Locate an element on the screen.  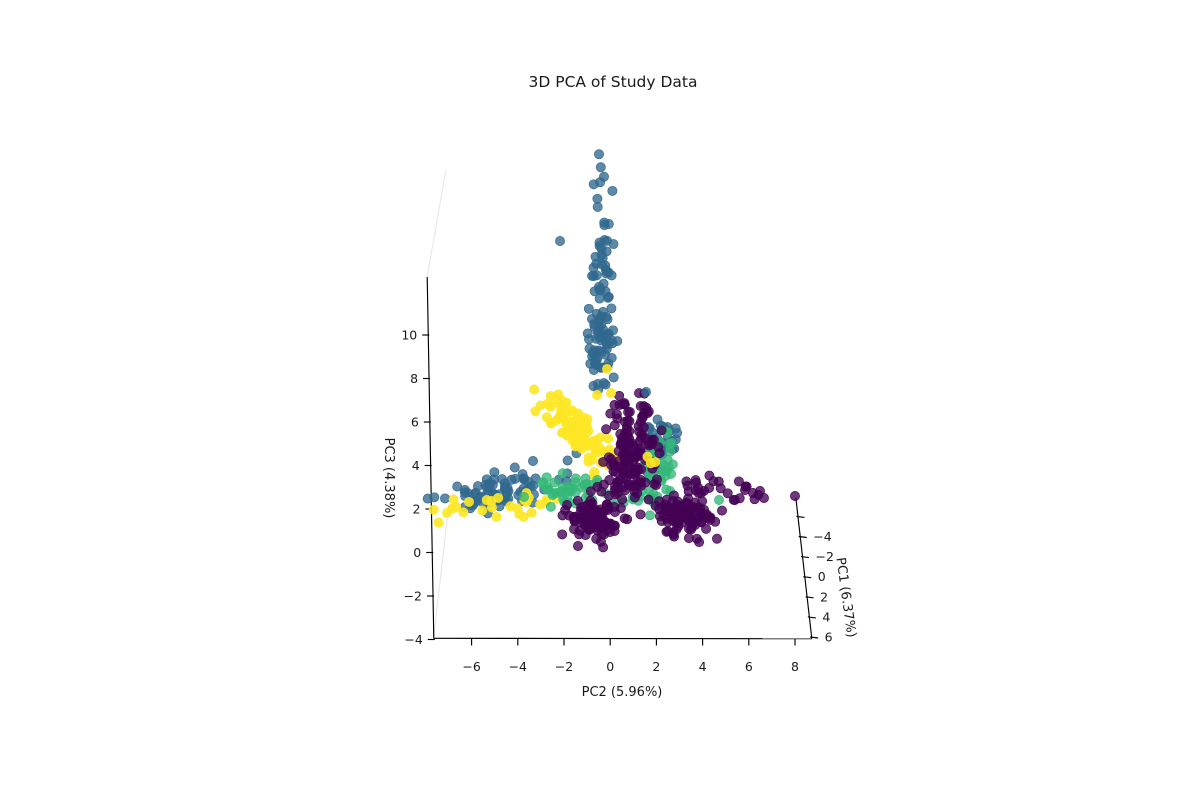
z-axis-line is located at coordinates (430, 457).